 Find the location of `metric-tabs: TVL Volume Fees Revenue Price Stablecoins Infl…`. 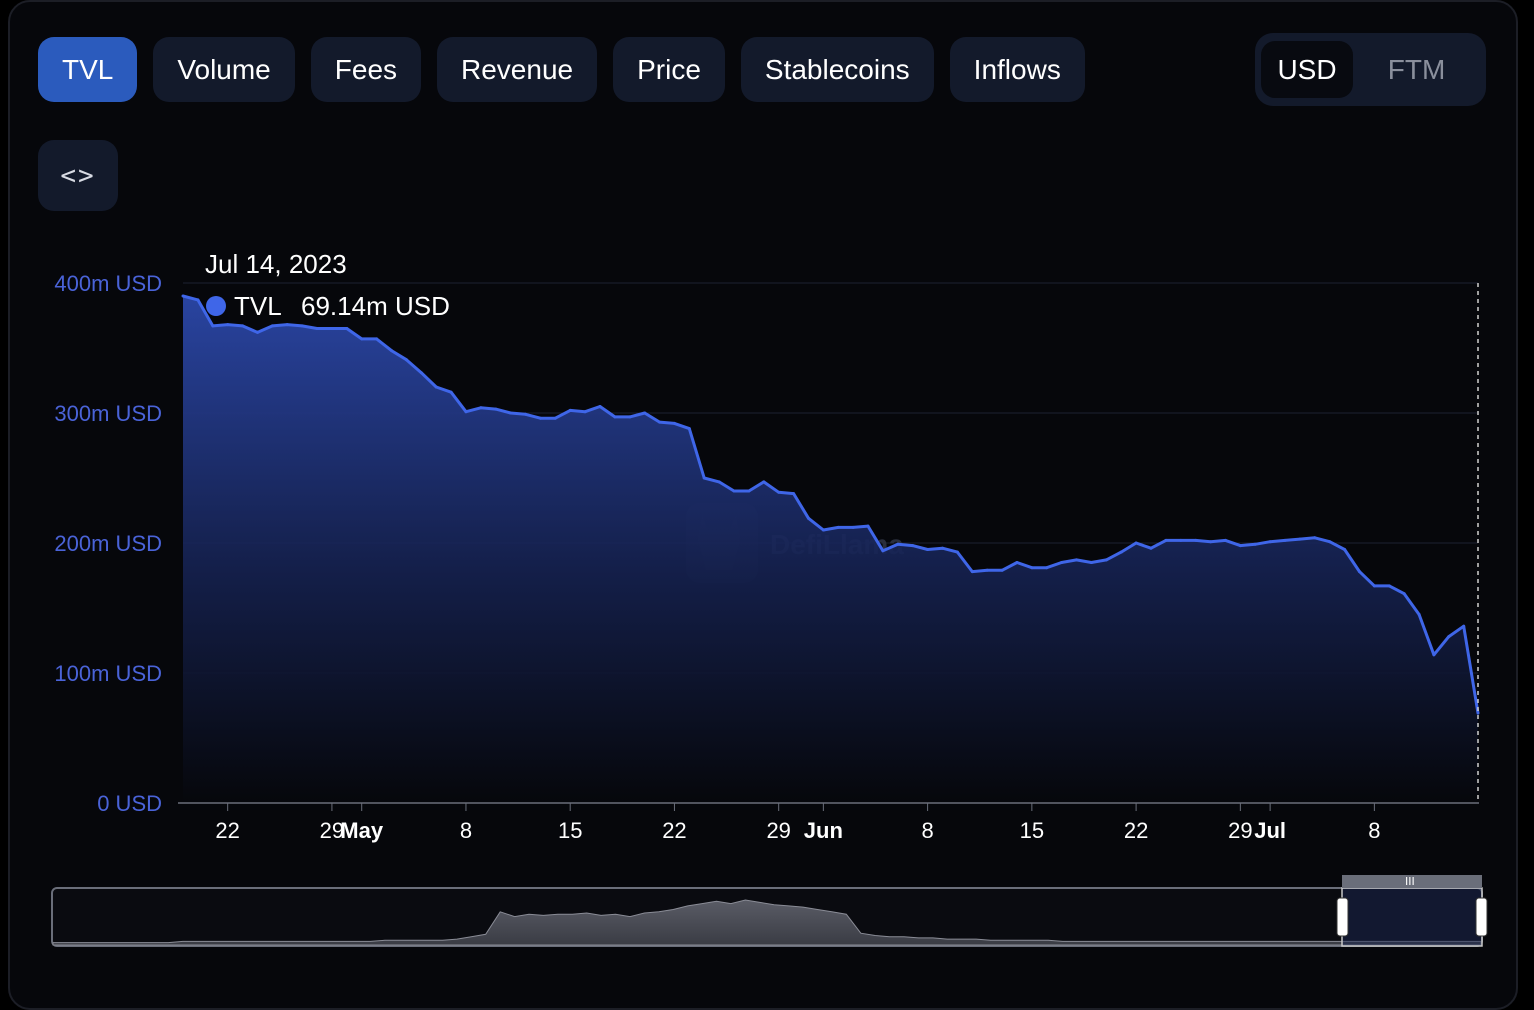

metric-tabs: TVL Volume Fees Revenue Price Stablecoins Infl… is located at coordinates (561, 69).